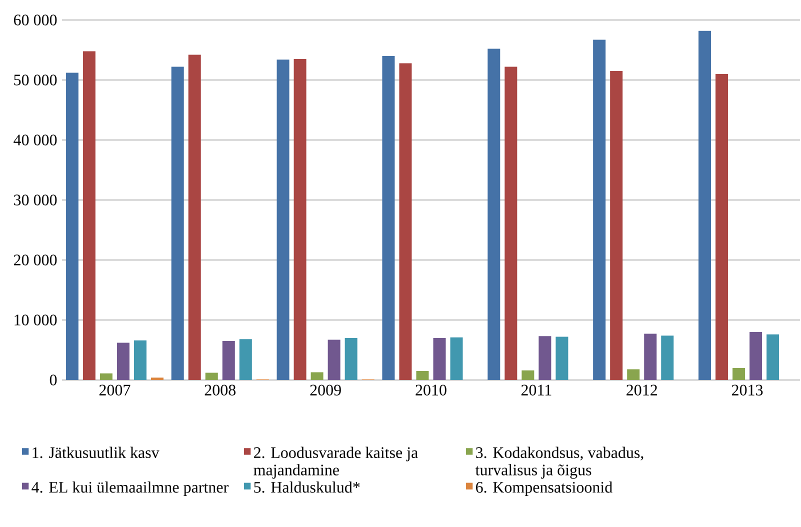  Describe the element at coordinates (325, 390) in the screenshot. I see `x-tick-label: 2009` at that location.